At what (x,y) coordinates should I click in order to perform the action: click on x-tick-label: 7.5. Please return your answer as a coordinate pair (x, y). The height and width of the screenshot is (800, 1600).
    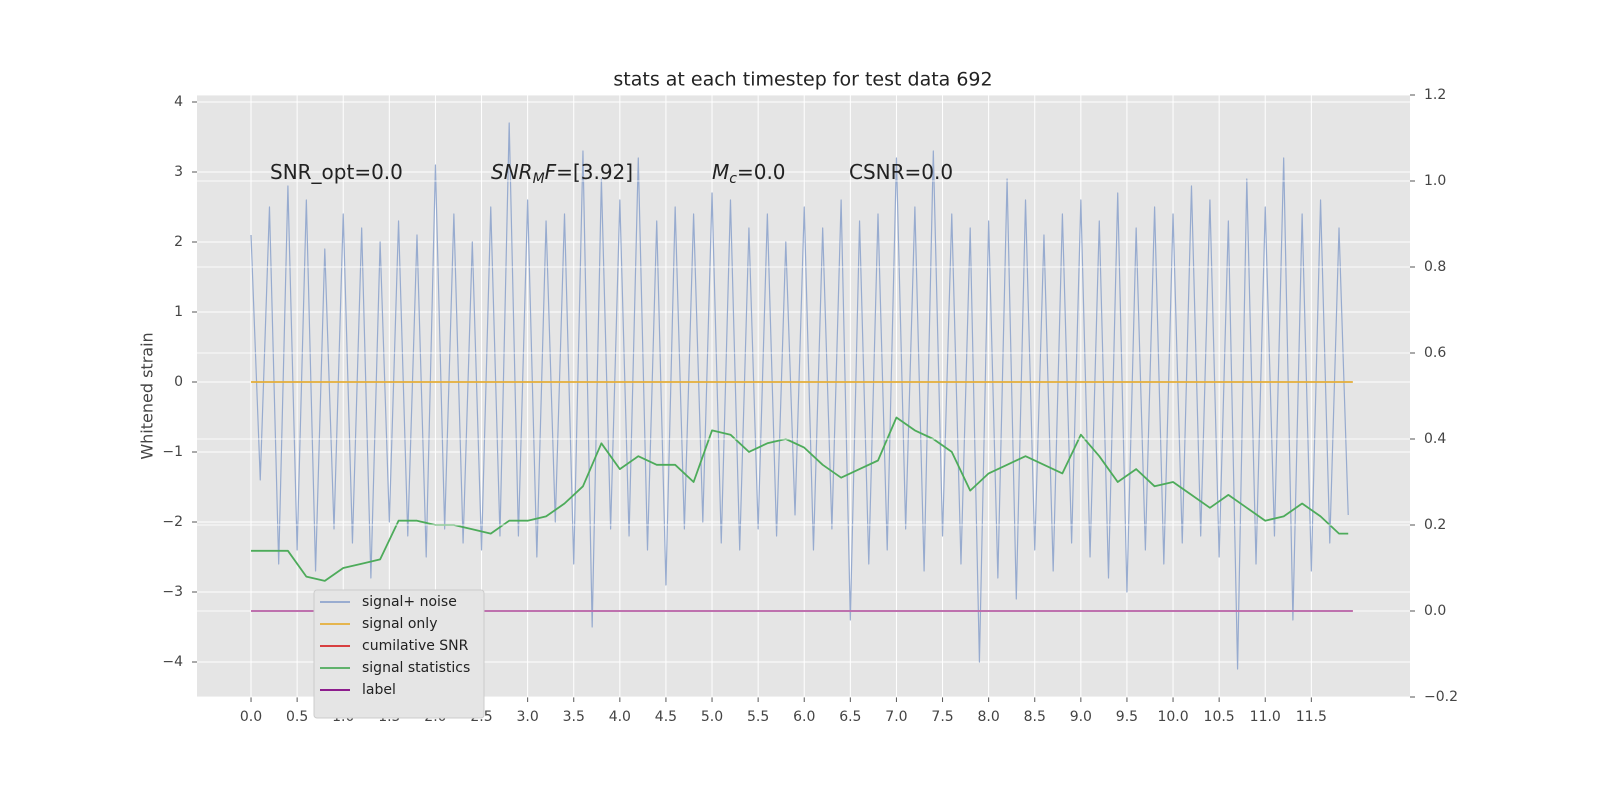
    Looking at the image, I should click on (942, 717).